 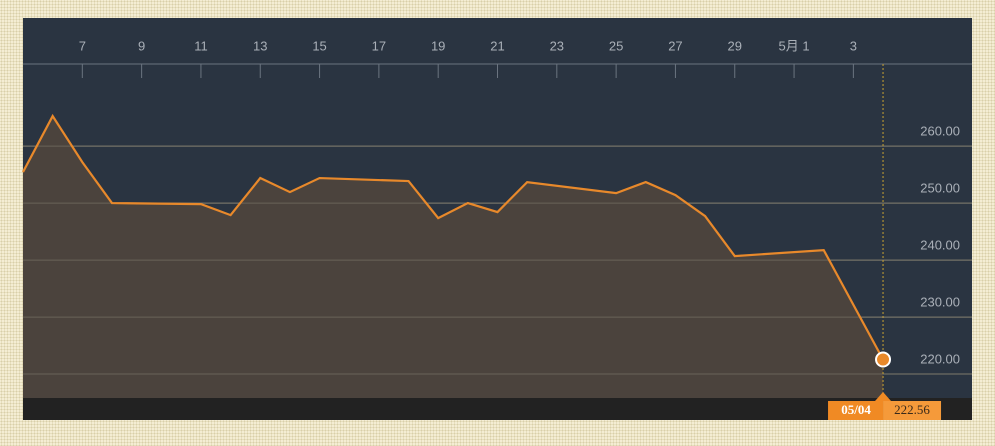 What do you see at coordinates (940, 358) in the screenshot?
I see `y-tick-label: 220.00` at bounding box center [940, 358].